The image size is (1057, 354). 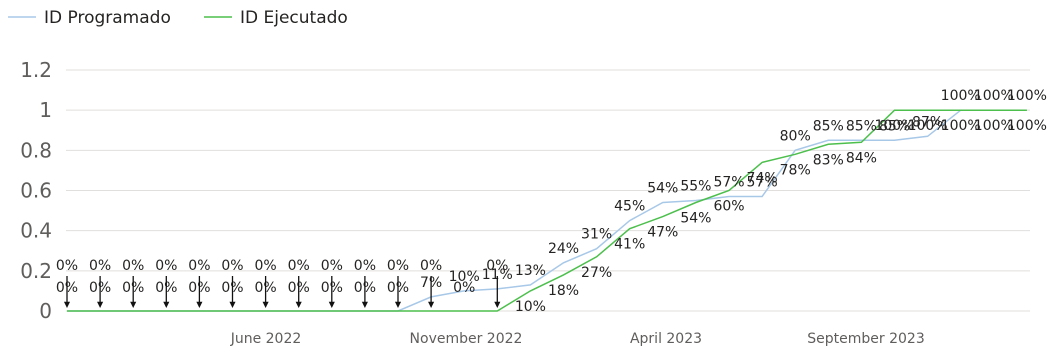 What do you see at coordinates (629, 207) in the screenshot?
I see `data-label-programado: 45%` at bounding box center [629, 207].